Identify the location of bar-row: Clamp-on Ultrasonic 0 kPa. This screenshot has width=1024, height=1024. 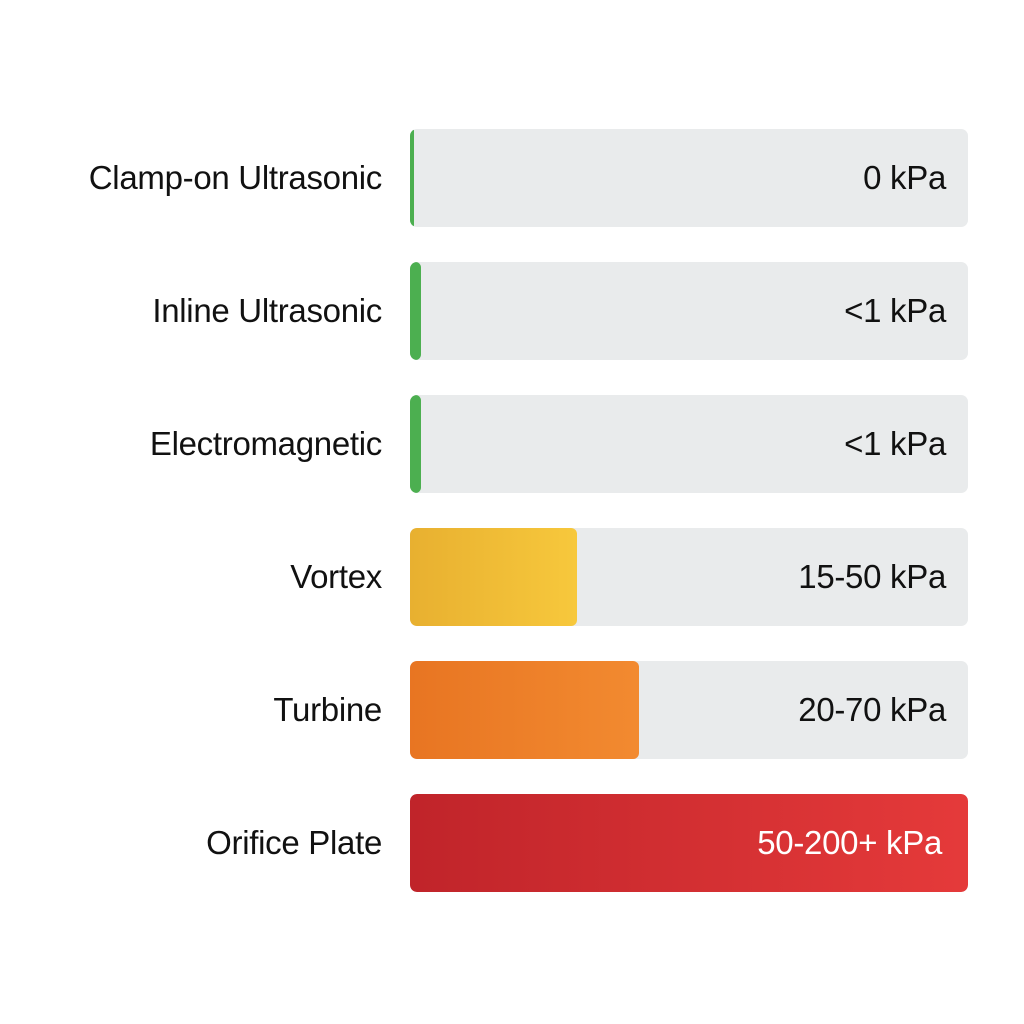
(512, 178).